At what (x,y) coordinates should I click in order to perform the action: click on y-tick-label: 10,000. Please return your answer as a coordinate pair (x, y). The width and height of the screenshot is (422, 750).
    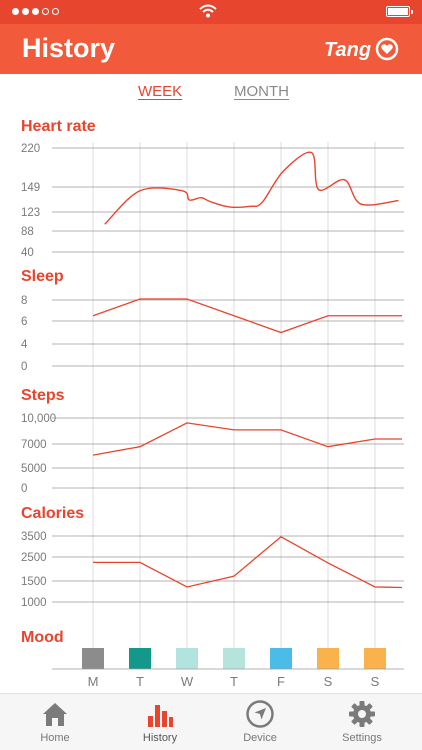
    Looking at the image, I should click on (38, 419).